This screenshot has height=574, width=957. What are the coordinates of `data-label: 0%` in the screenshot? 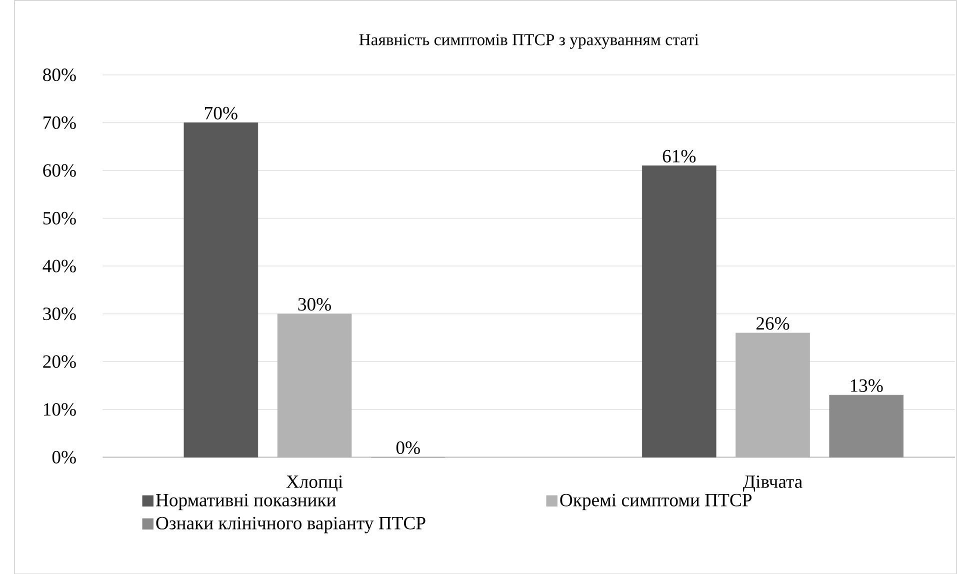 It's located at (408, 447).